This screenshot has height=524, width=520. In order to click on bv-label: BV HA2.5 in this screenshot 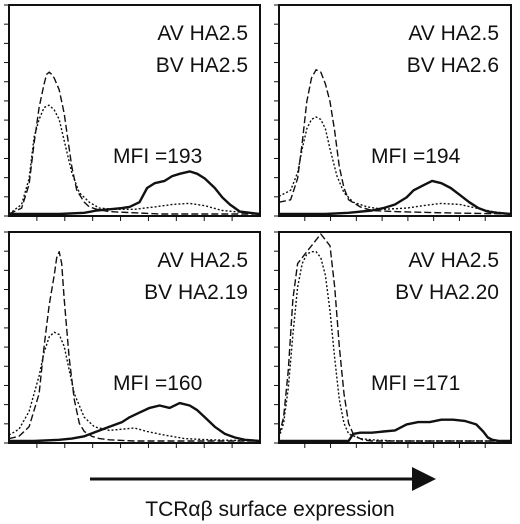, I will do `click(202, 65)`.